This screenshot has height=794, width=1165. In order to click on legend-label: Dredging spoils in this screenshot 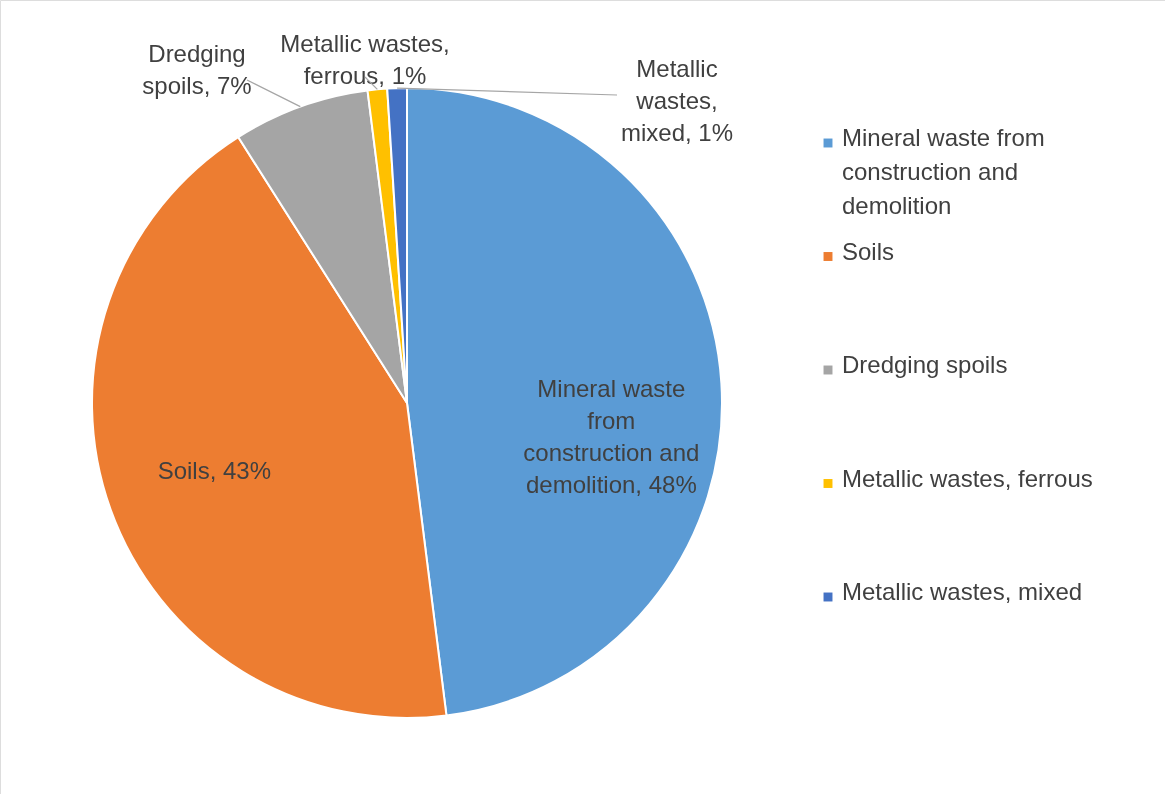, I will do `click(925, 364)`.